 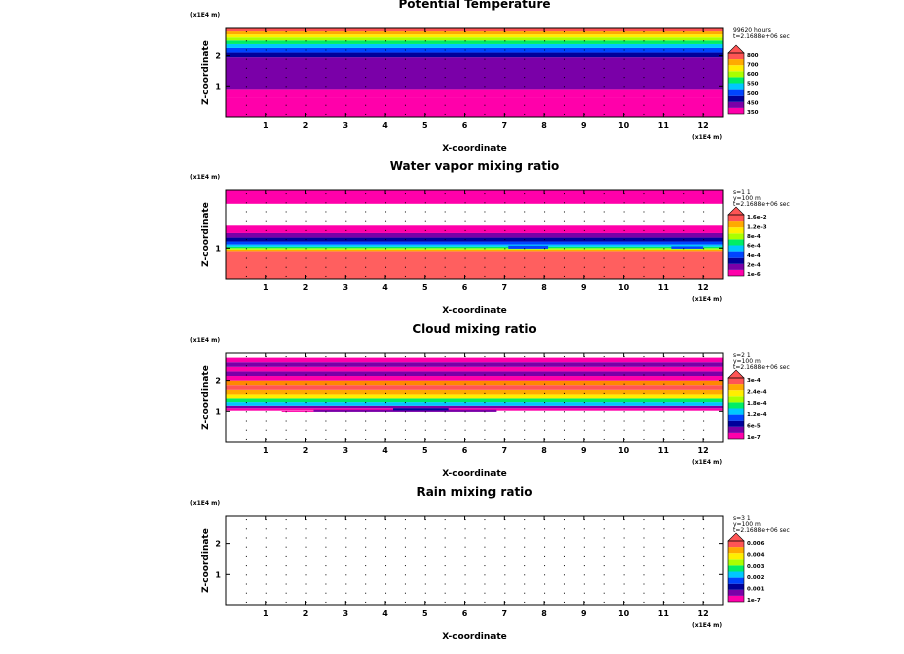 What do you see at coordinates (345, 125) in the screenshot?
I see `x-tick-label: 3` at bounding box center [345, 125].